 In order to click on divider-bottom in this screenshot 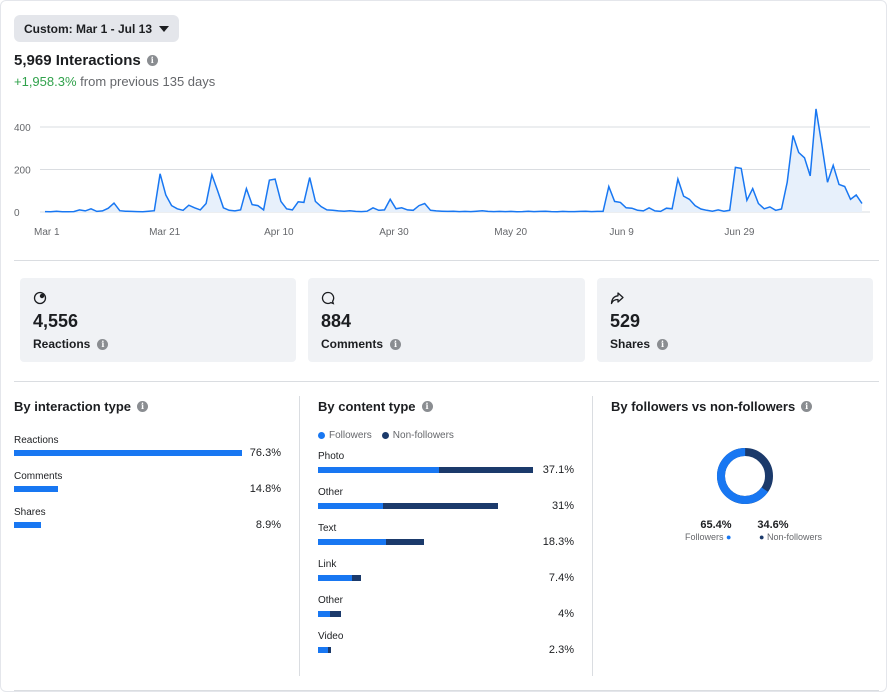, I will do `click(446, 690)`.